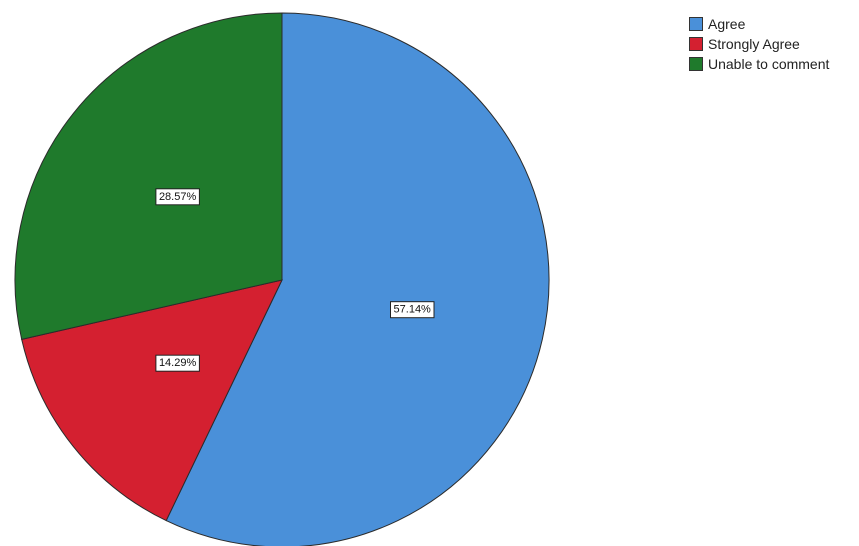  I want to click on data-label-box-agree, so click(412, 310).